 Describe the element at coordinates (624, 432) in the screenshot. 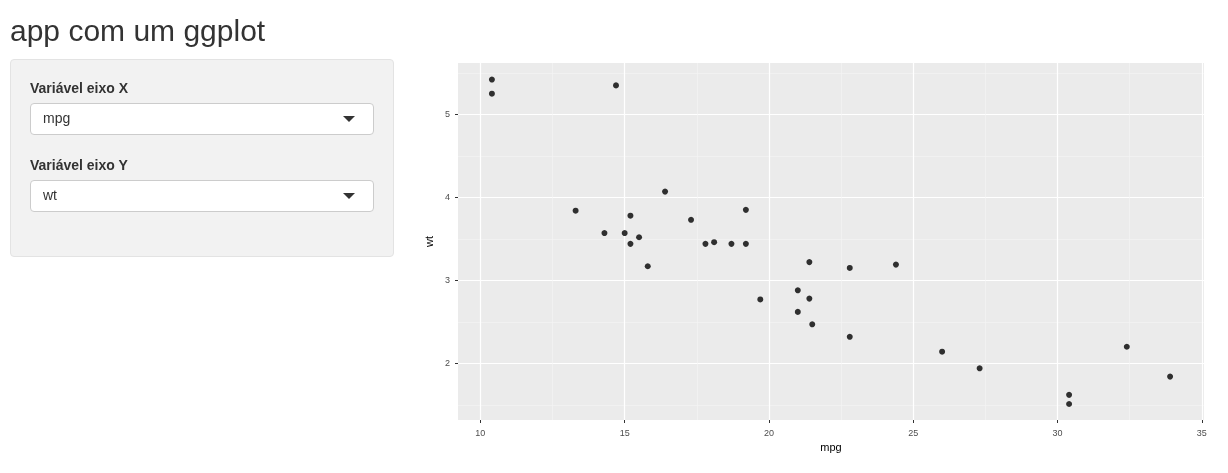

I see `x-tick-label: 15` at that location.